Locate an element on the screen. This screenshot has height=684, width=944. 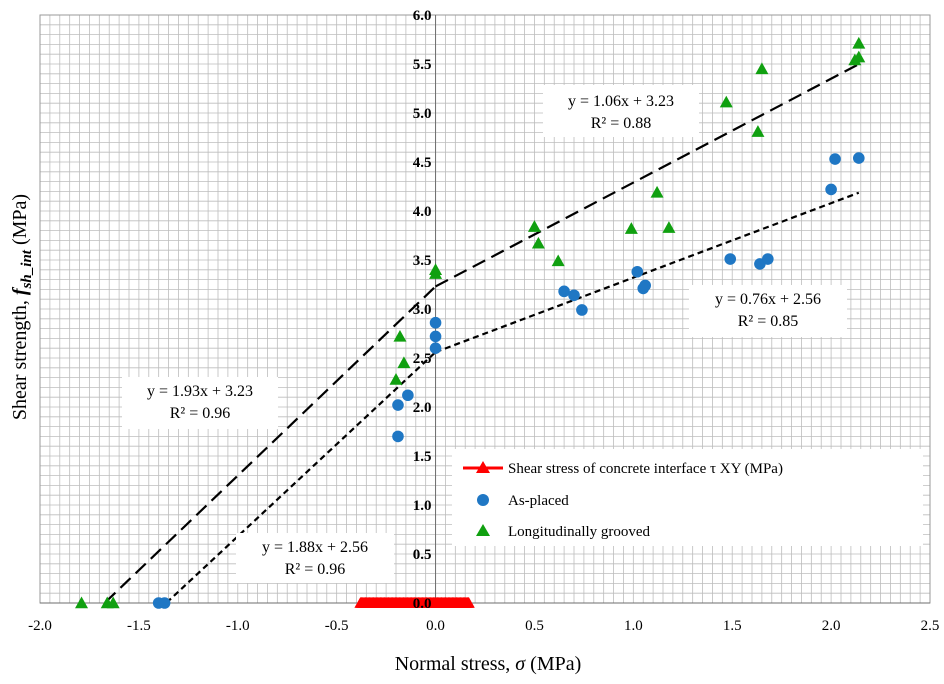
x-tick-label: -1.5 is located at coordinates (139, 626).